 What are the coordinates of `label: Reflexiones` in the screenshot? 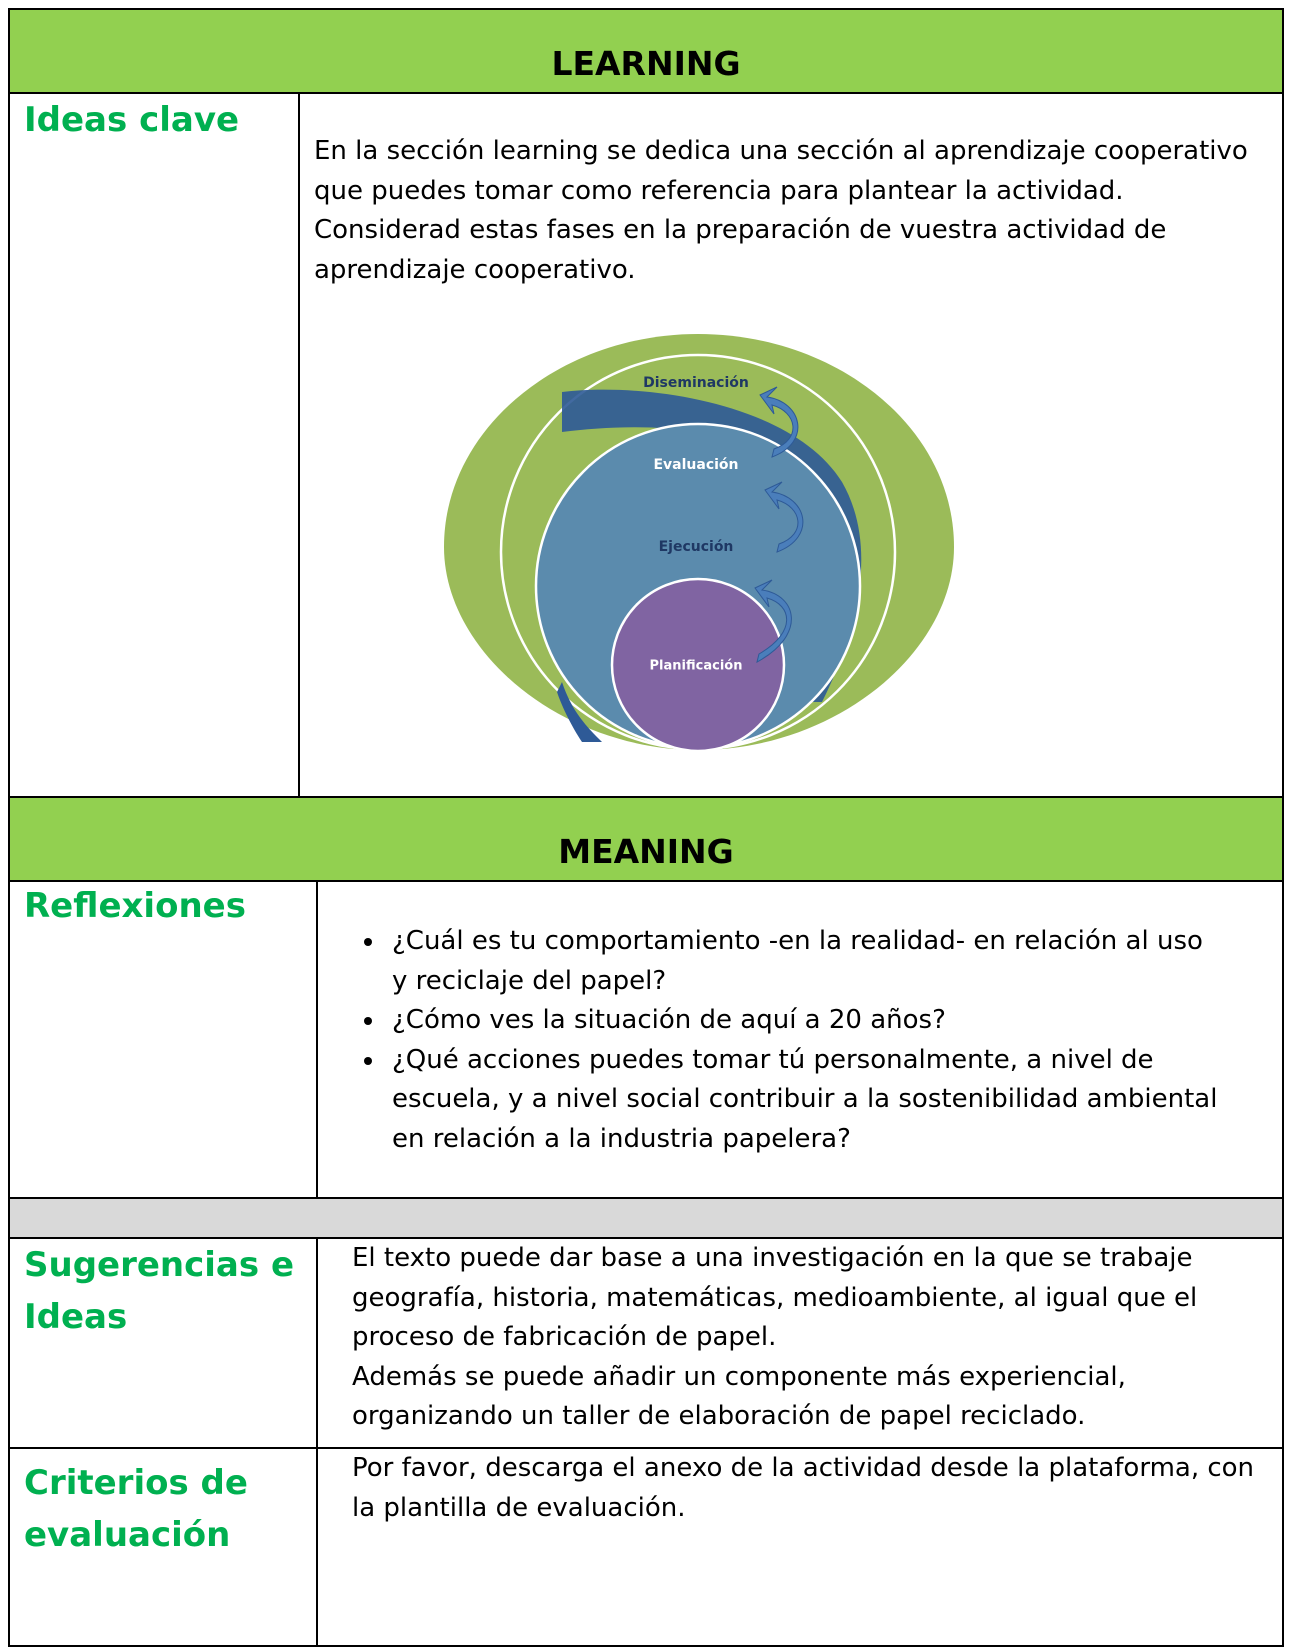 It's located at (135, 906).